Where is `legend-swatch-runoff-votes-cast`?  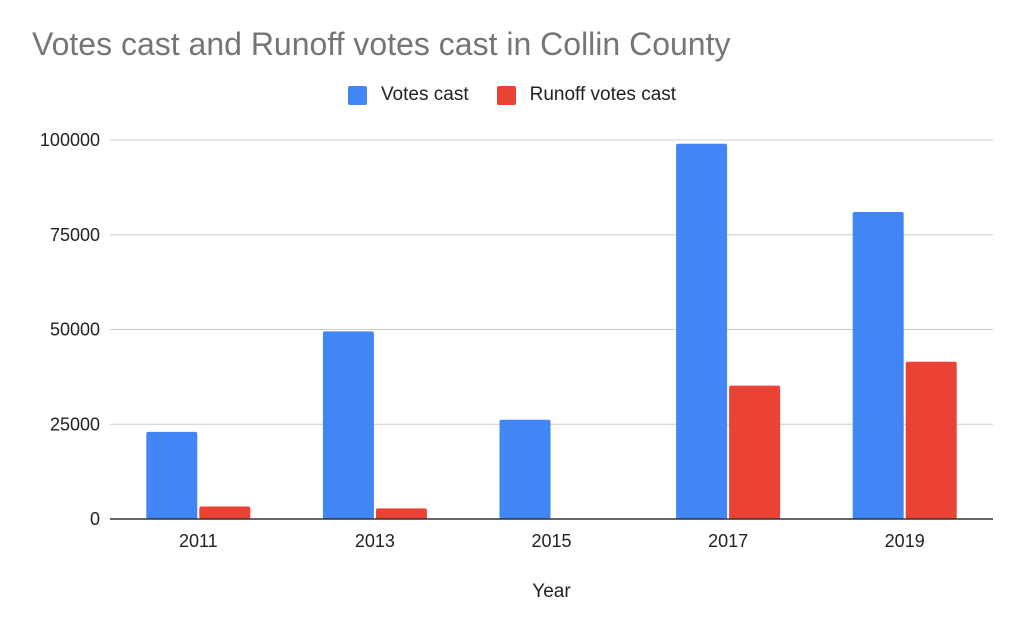 legend-swatch-runoff-votes-cast is located at coordinates (506, 95).